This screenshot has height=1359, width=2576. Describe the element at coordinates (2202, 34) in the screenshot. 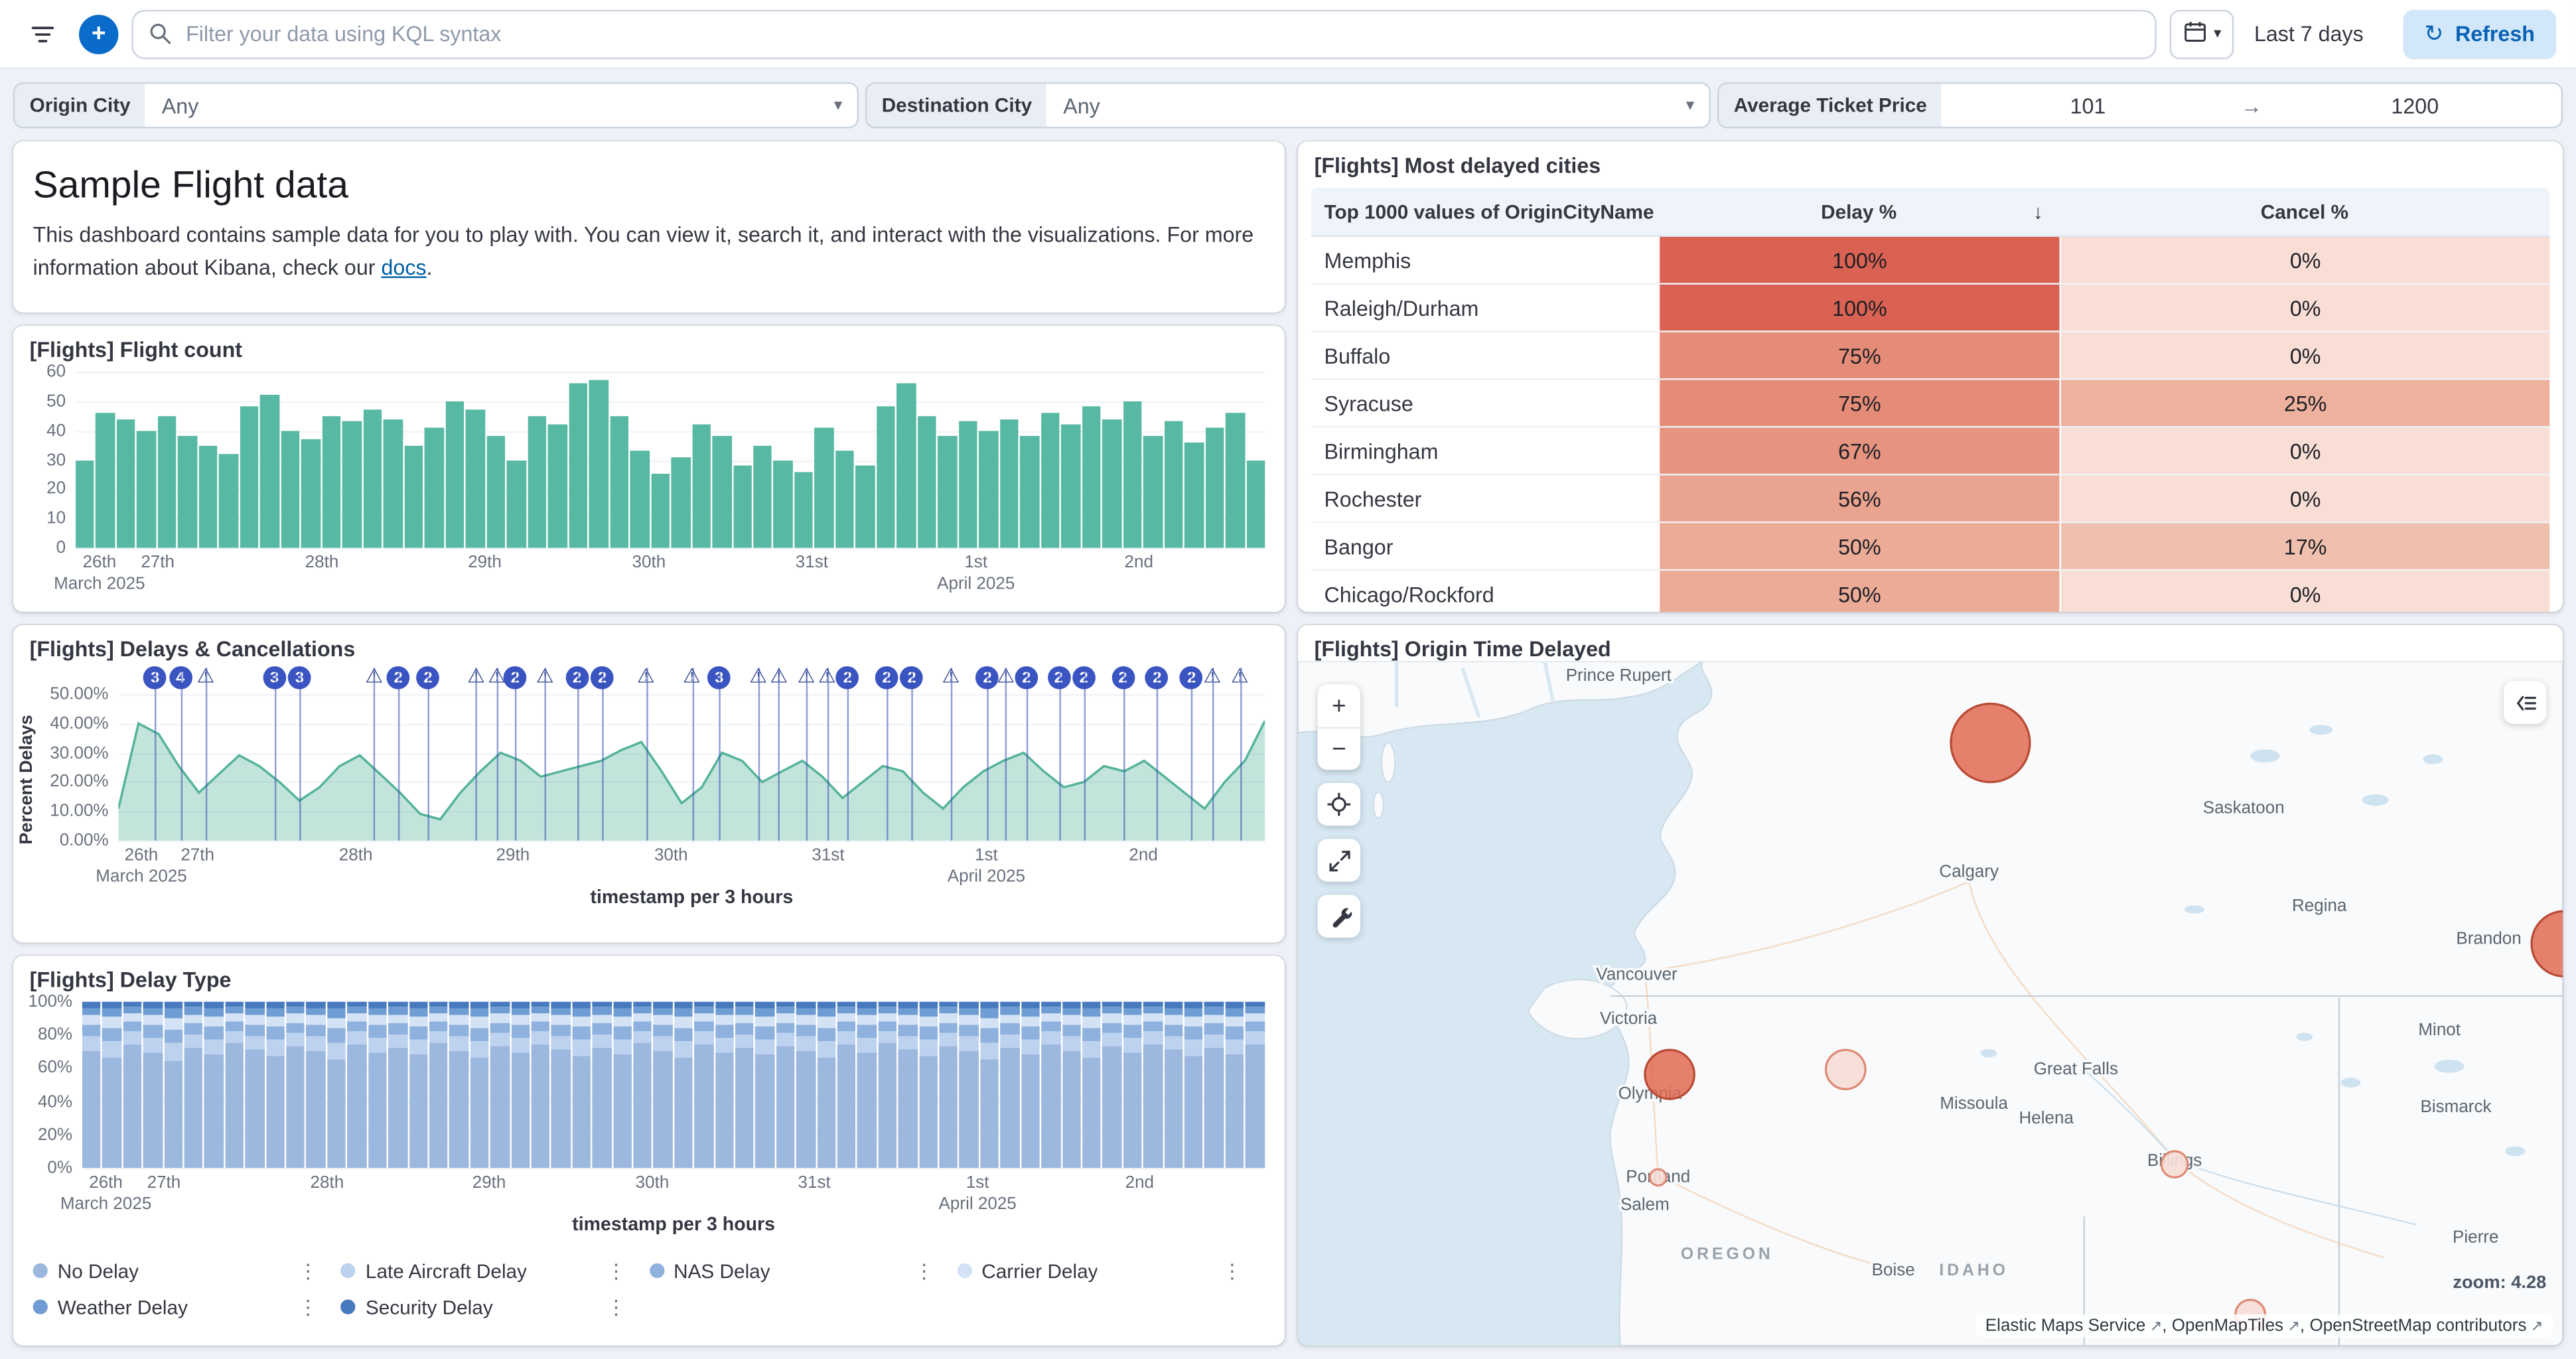

I see `date-picker-button: ▾` at that location.